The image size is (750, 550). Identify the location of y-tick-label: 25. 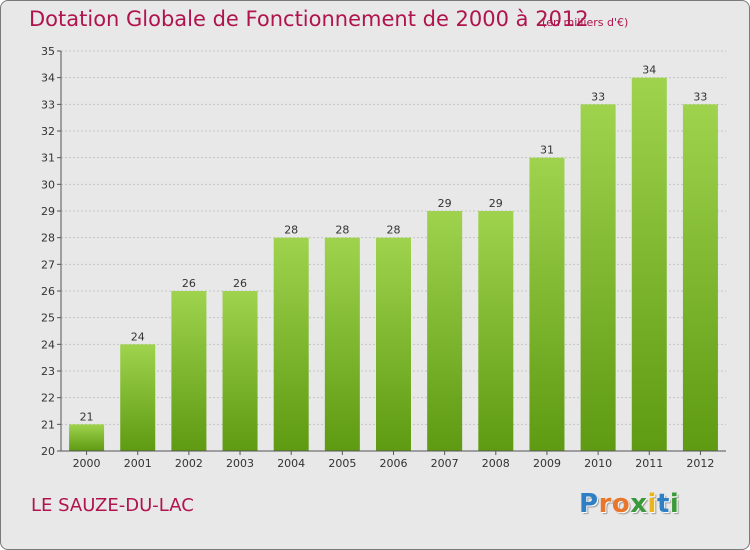
(48, 318).